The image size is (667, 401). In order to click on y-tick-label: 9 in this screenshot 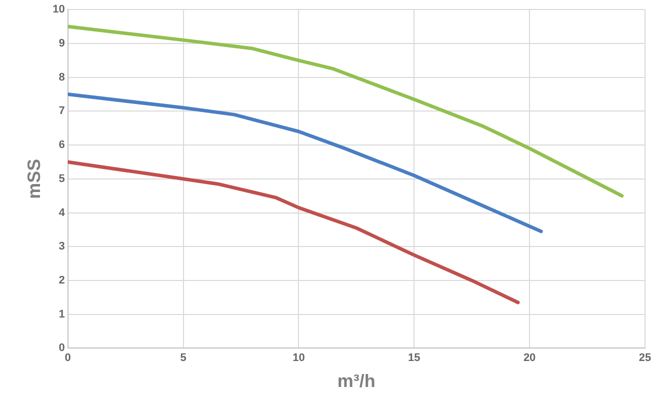, I will do `click(61, 43)`.